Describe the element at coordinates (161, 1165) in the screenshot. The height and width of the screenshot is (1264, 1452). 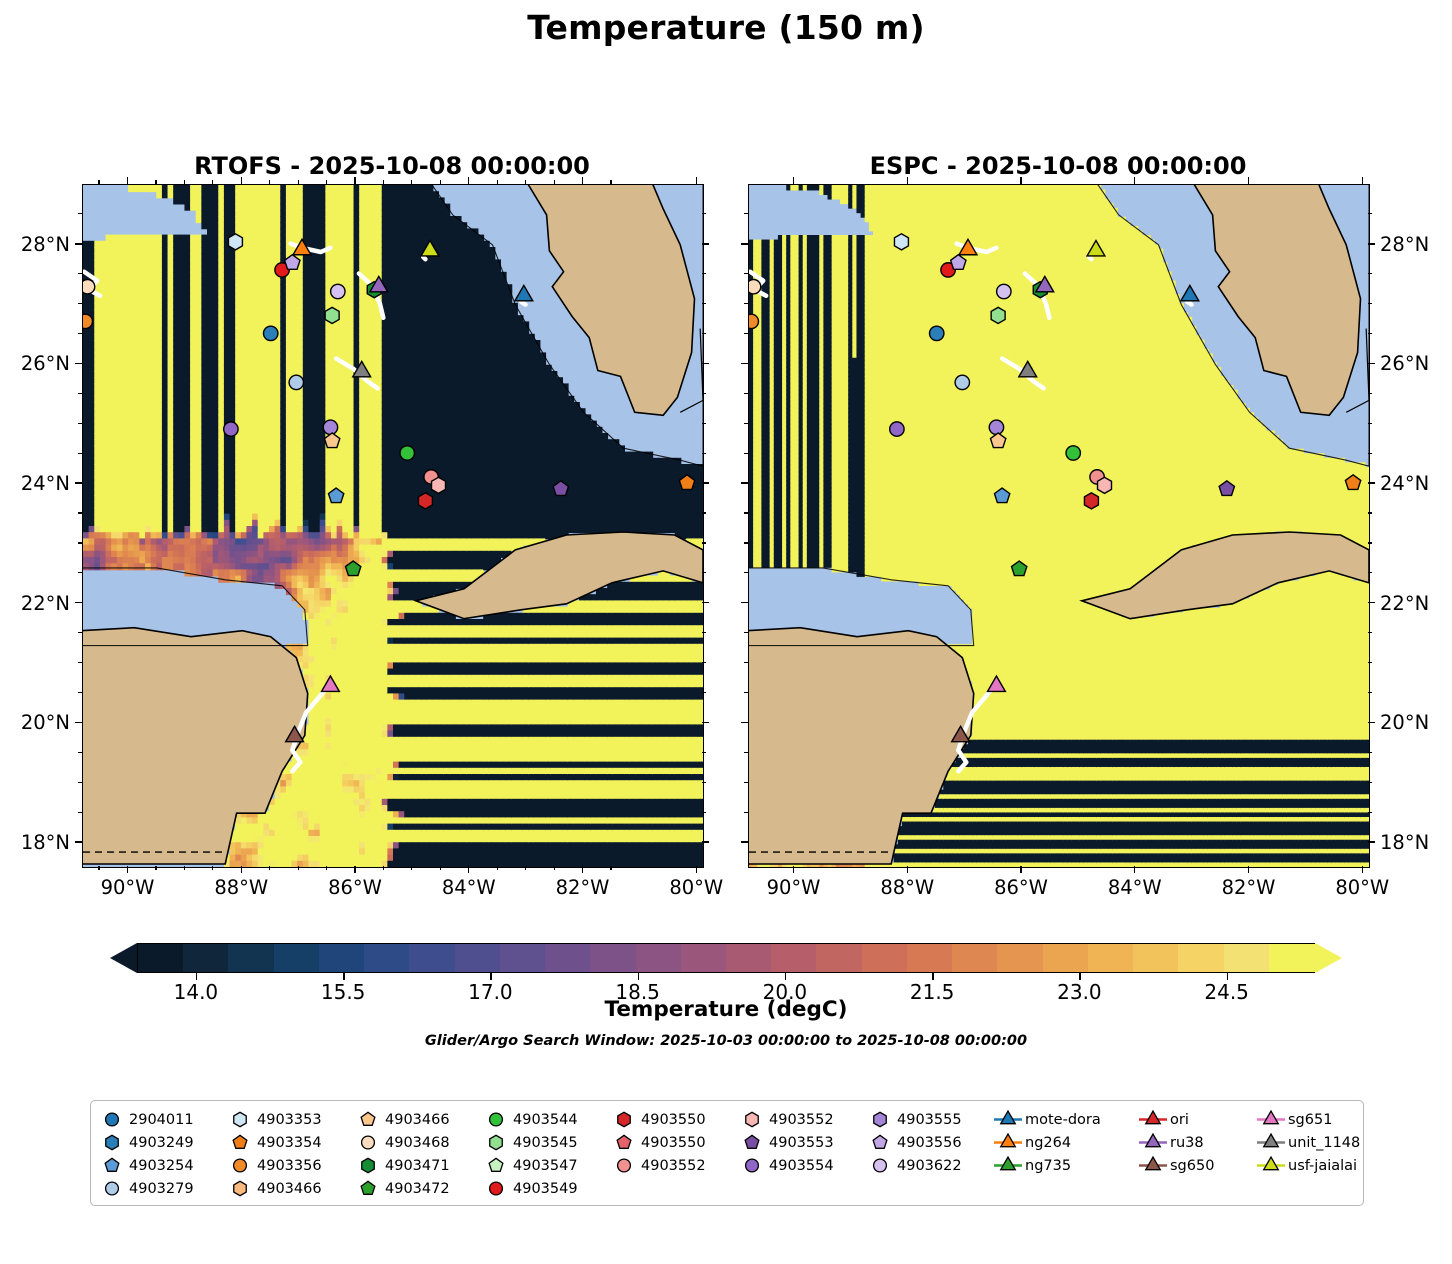
I see `legend-item-4903254: 4903254` at that location.